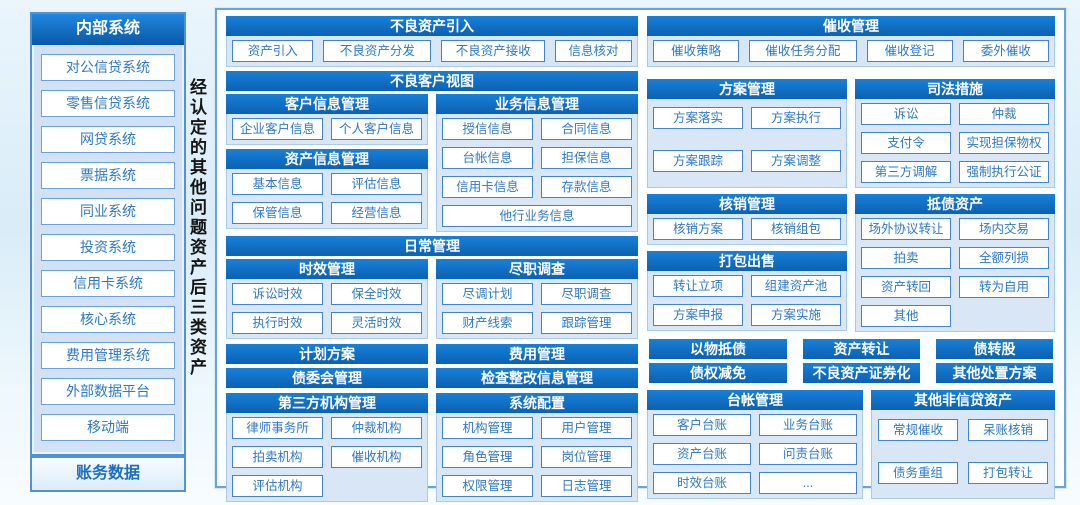 This screenshot has height=505, width=1080. I want to click on module-btn: 跟踪管理, so click(586, 323).